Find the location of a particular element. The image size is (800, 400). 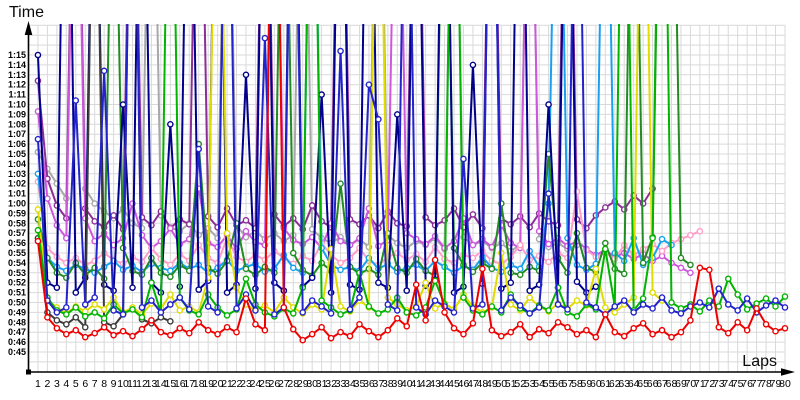

x-tick-label: 62 is located at coordinates (615, 384).